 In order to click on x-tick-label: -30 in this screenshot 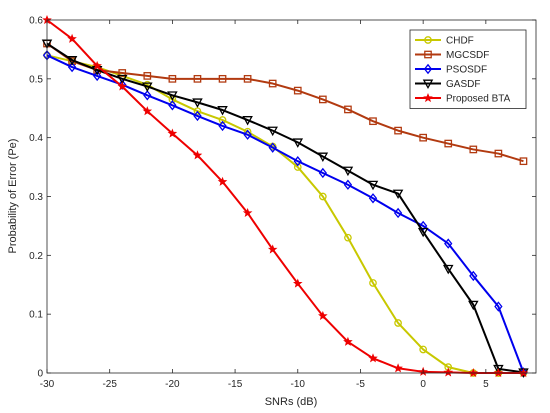, I will do `click(47, 384)`.